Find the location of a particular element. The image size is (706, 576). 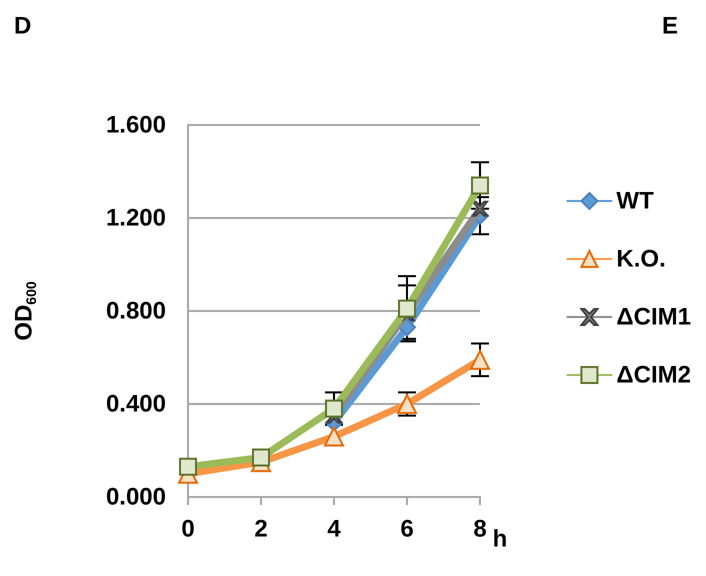

x-tick-label: 8 is located at coordinates (480, 529).